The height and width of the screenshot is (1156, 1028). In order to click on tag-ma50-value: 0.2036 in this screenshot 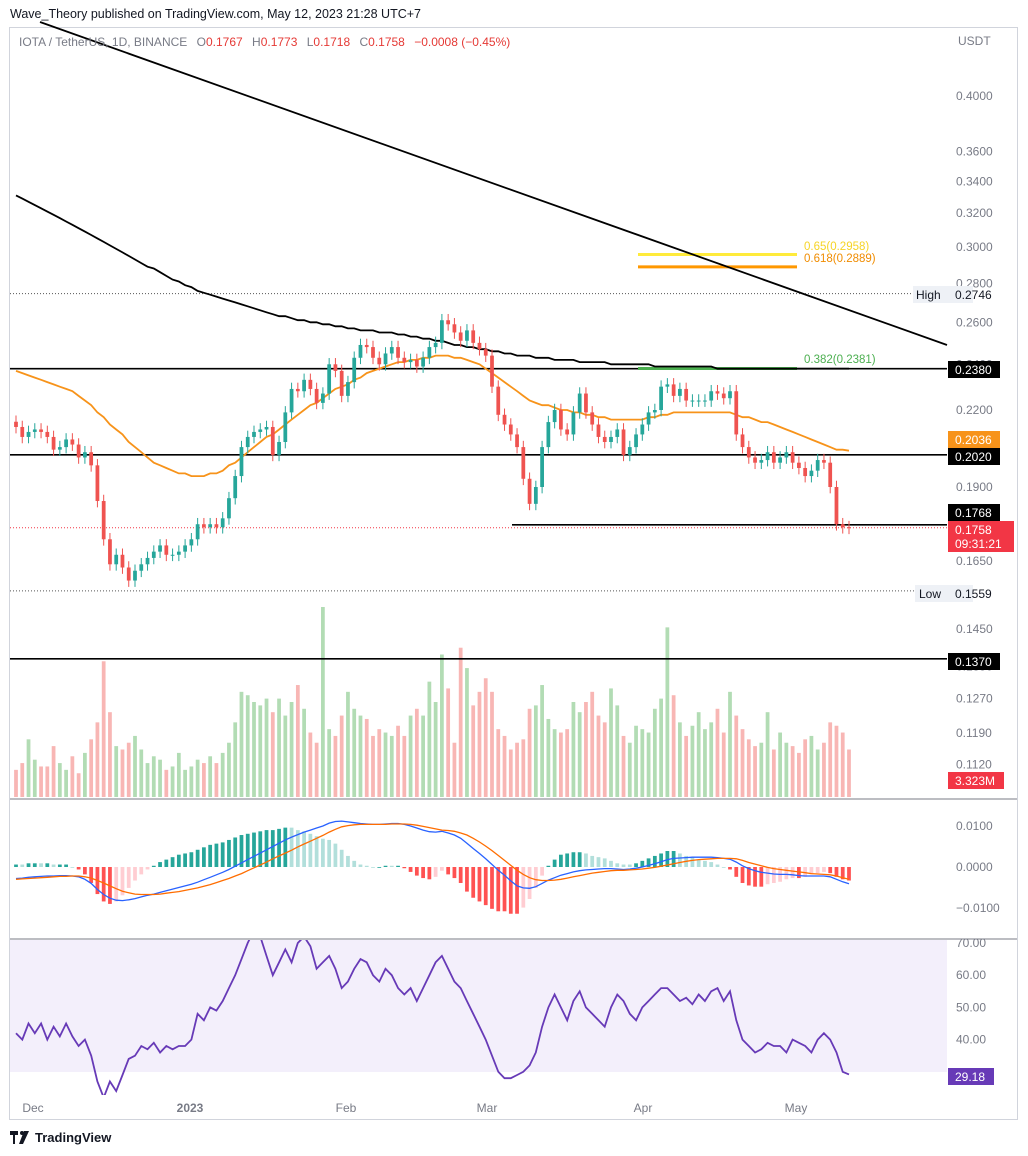, I will do `click(973, 440)`.